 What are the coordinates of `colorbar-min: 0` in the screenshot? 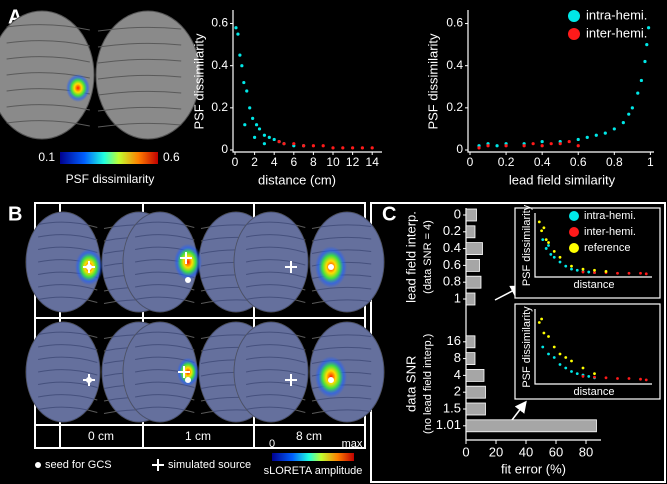 It's located at (272, 444).